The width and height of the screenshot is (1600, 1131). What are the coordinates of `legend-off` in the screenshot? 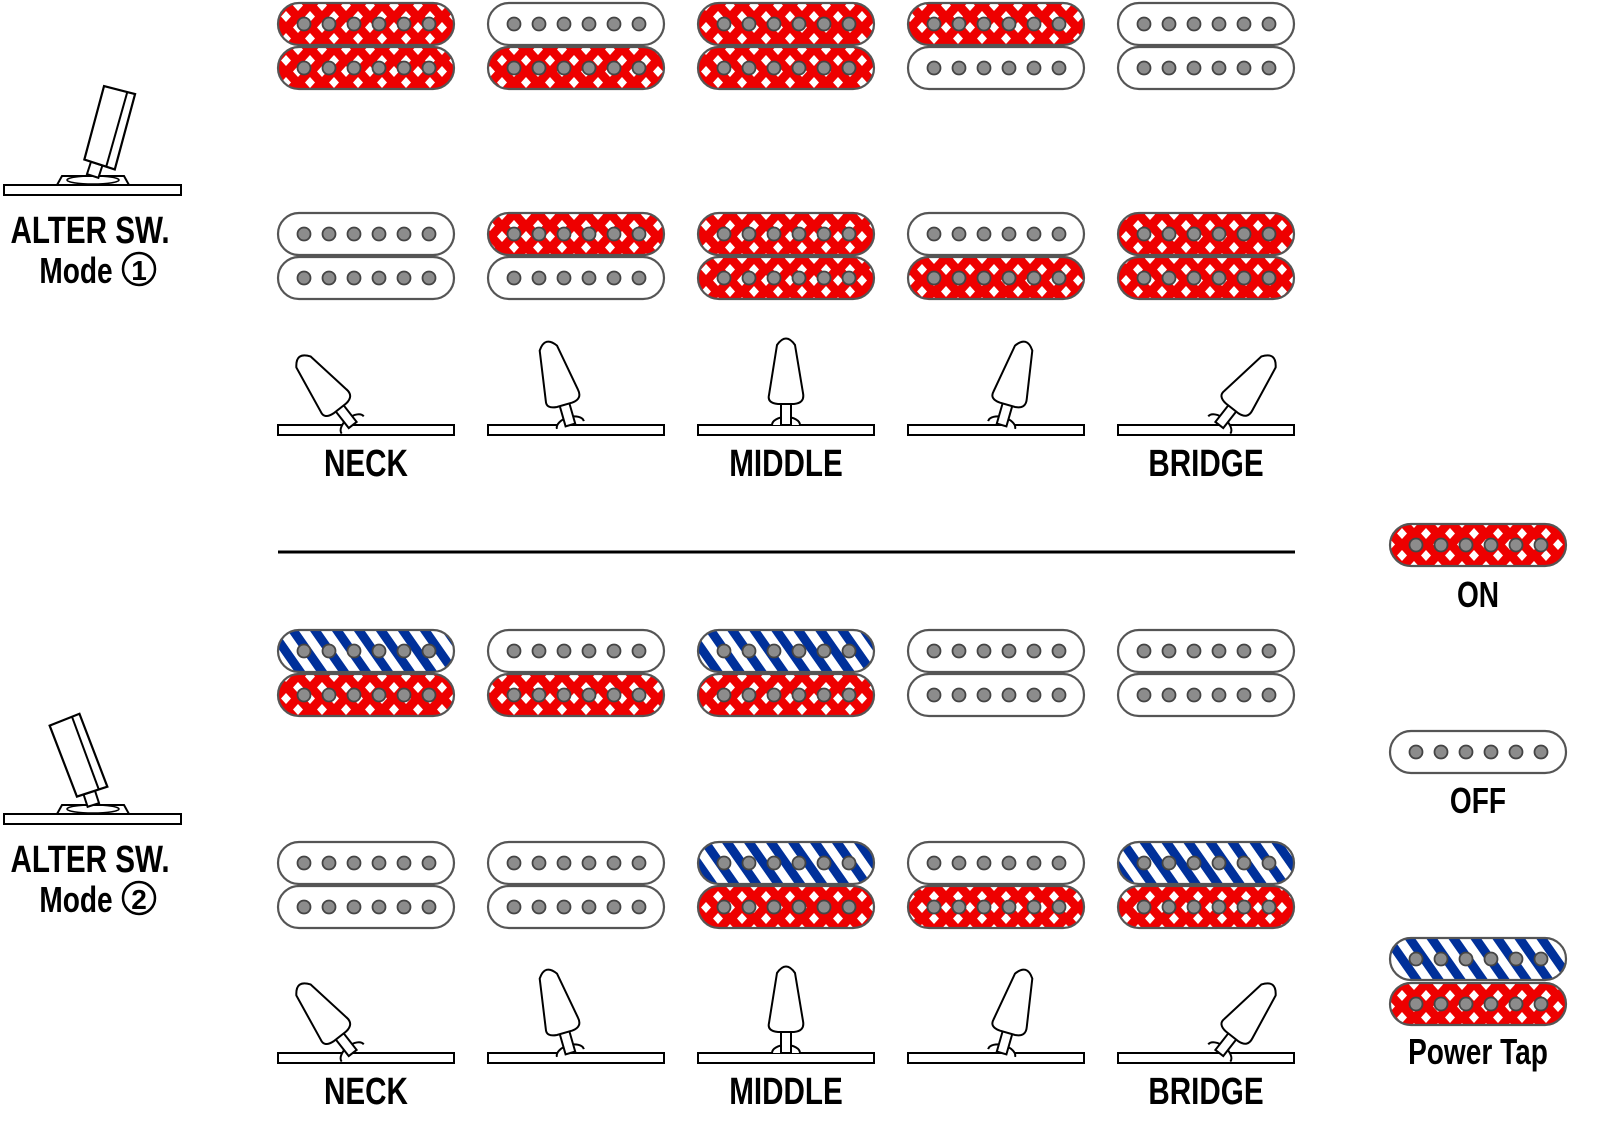 It's located at (1478, 752).